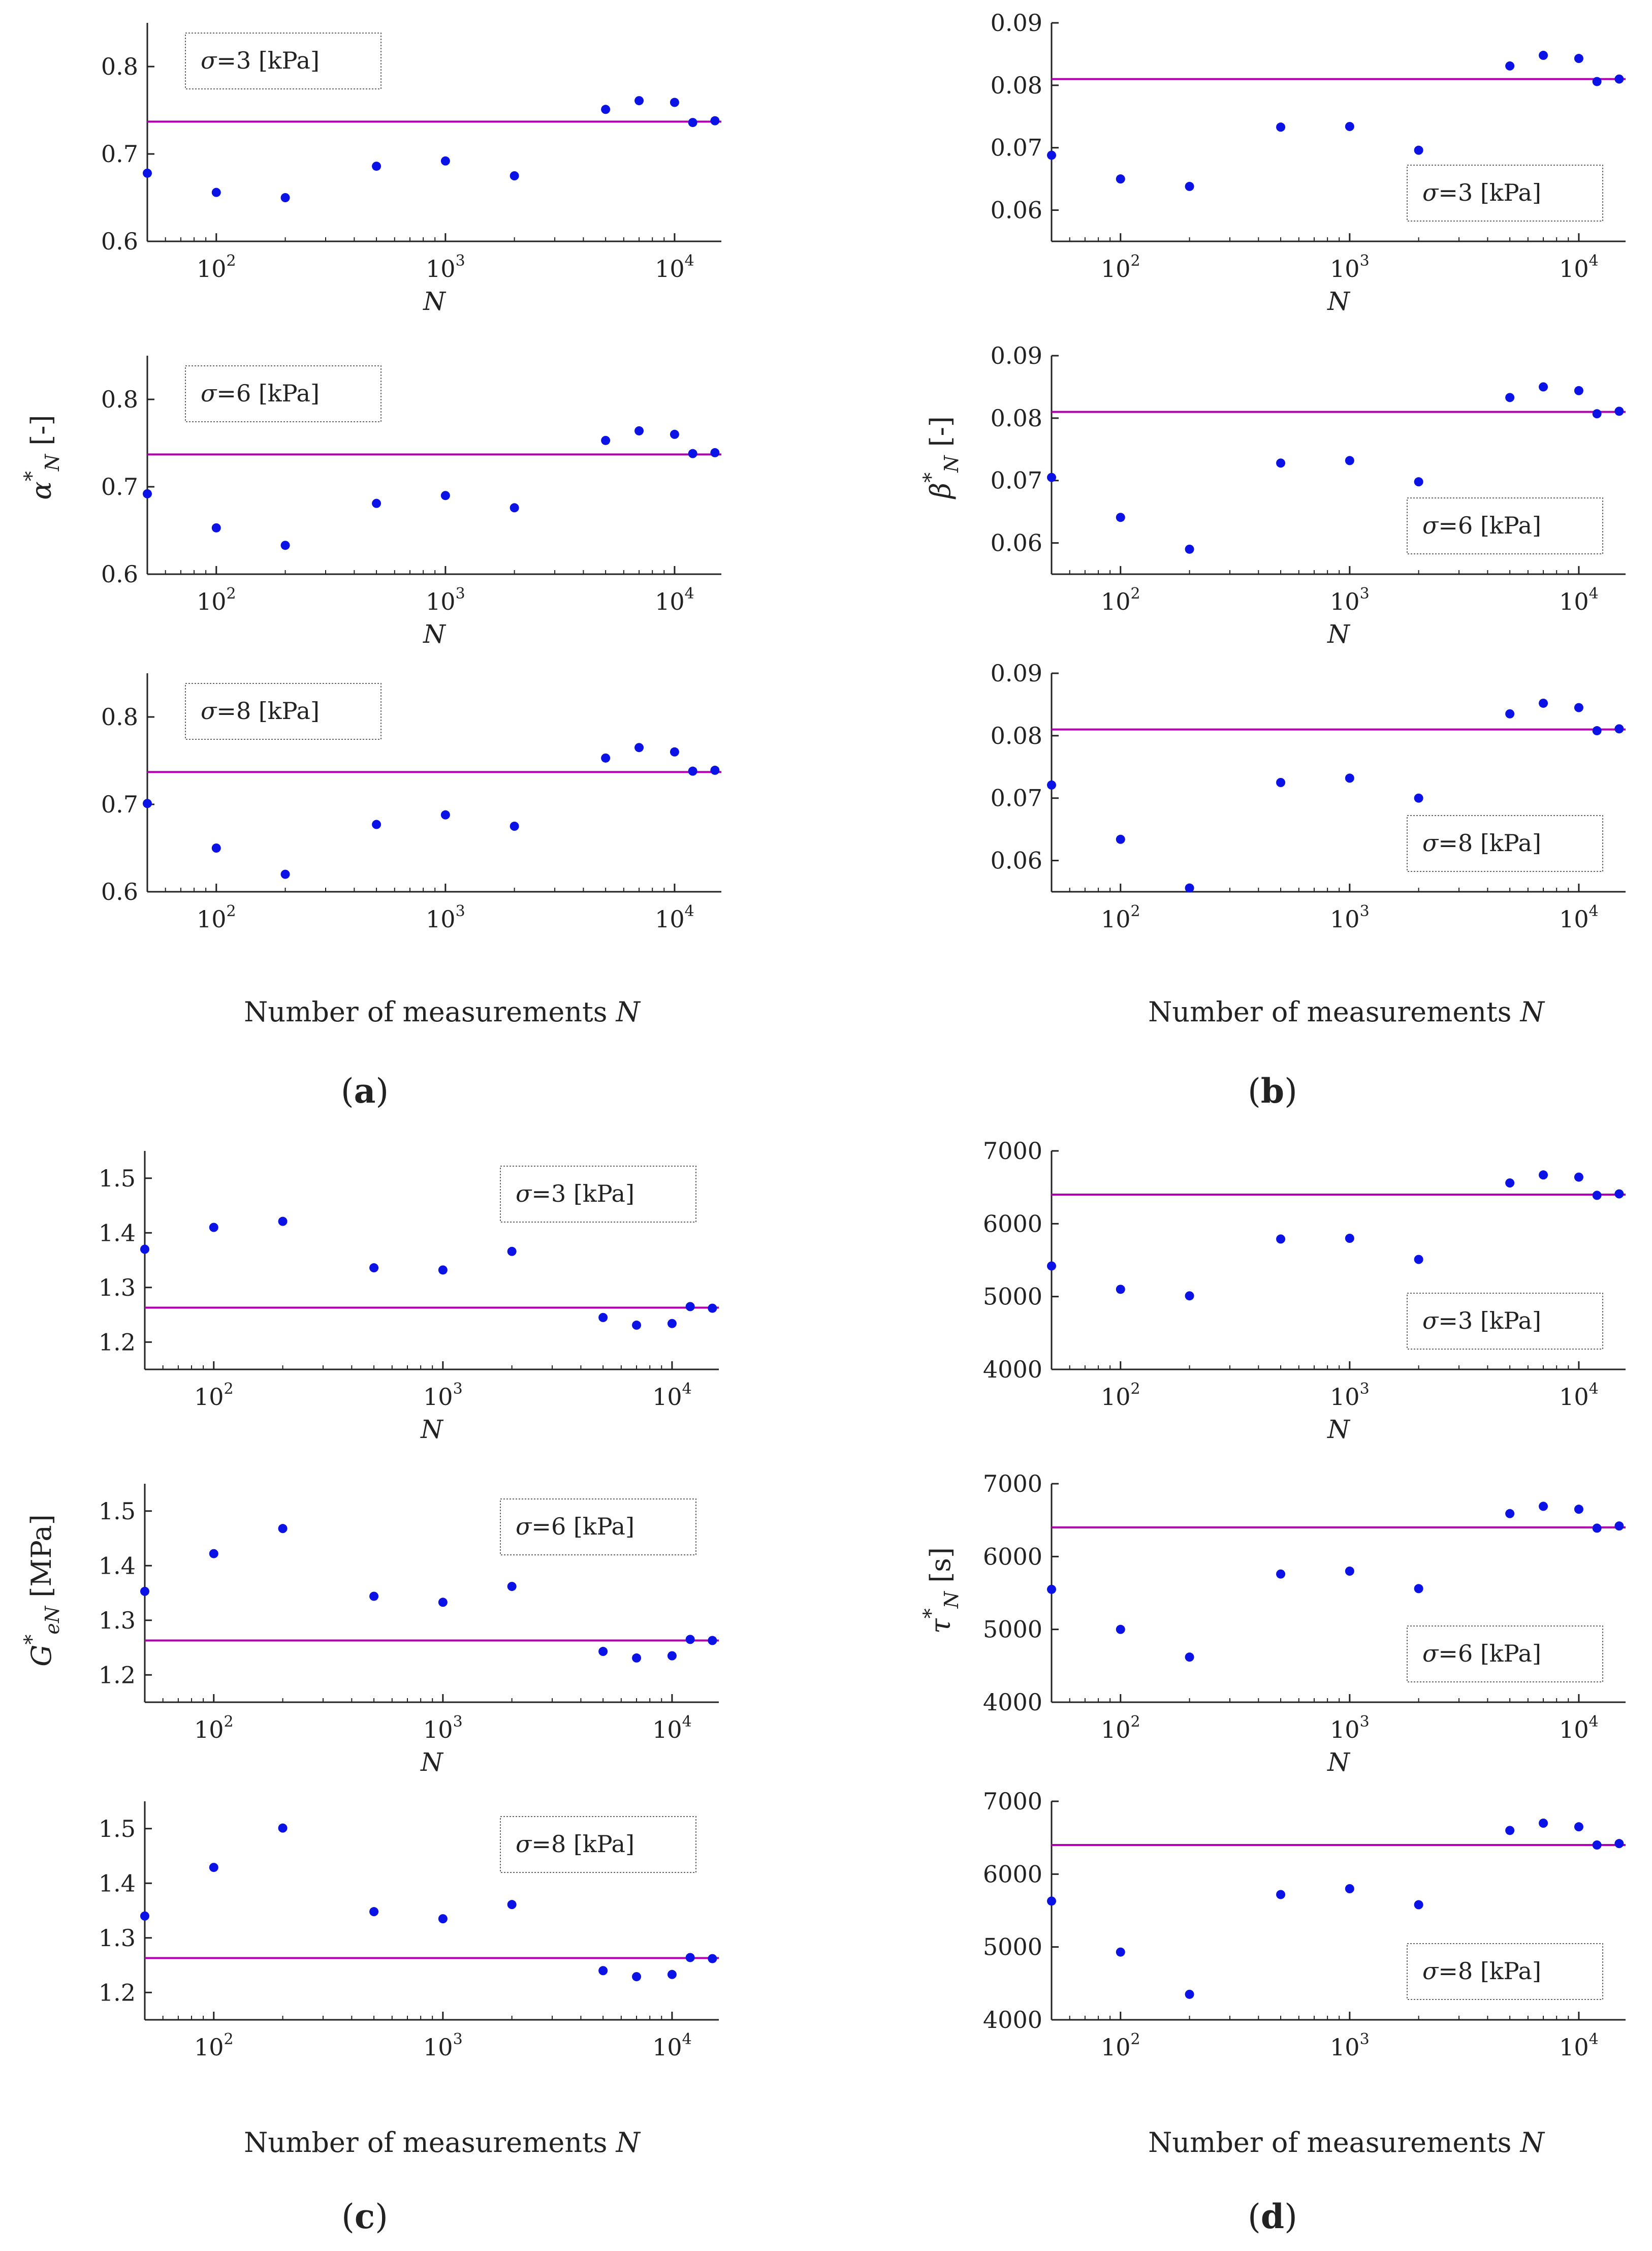 Image resolution: width=1652 pixels, height=2251 pixels. I want to click on subplot-b-sigma-8: 0.06 0.07 0.08 0.09 10² 10³ 10⁴ σ=8 [kPa], so click(1308, 796).